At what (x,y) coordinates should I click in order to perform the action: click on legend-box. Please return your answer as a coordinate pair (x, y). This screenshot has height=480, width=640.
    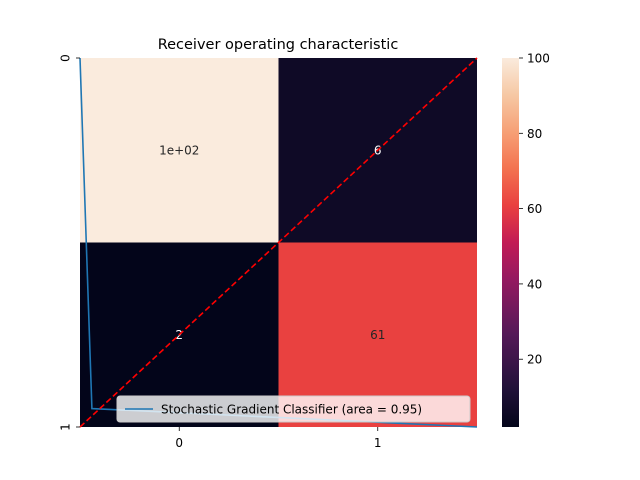
    Looking at the image, I should click on (293, 409).